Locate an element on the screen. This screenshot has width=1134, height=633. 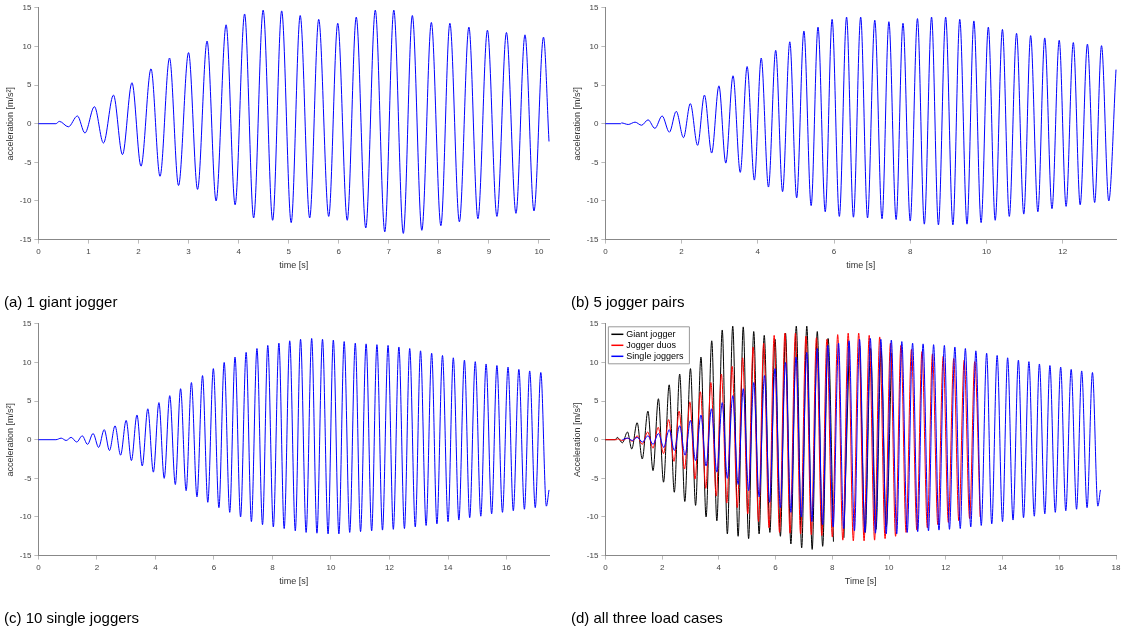
x-tick-label: 7 is located at coordinates (389, 251).